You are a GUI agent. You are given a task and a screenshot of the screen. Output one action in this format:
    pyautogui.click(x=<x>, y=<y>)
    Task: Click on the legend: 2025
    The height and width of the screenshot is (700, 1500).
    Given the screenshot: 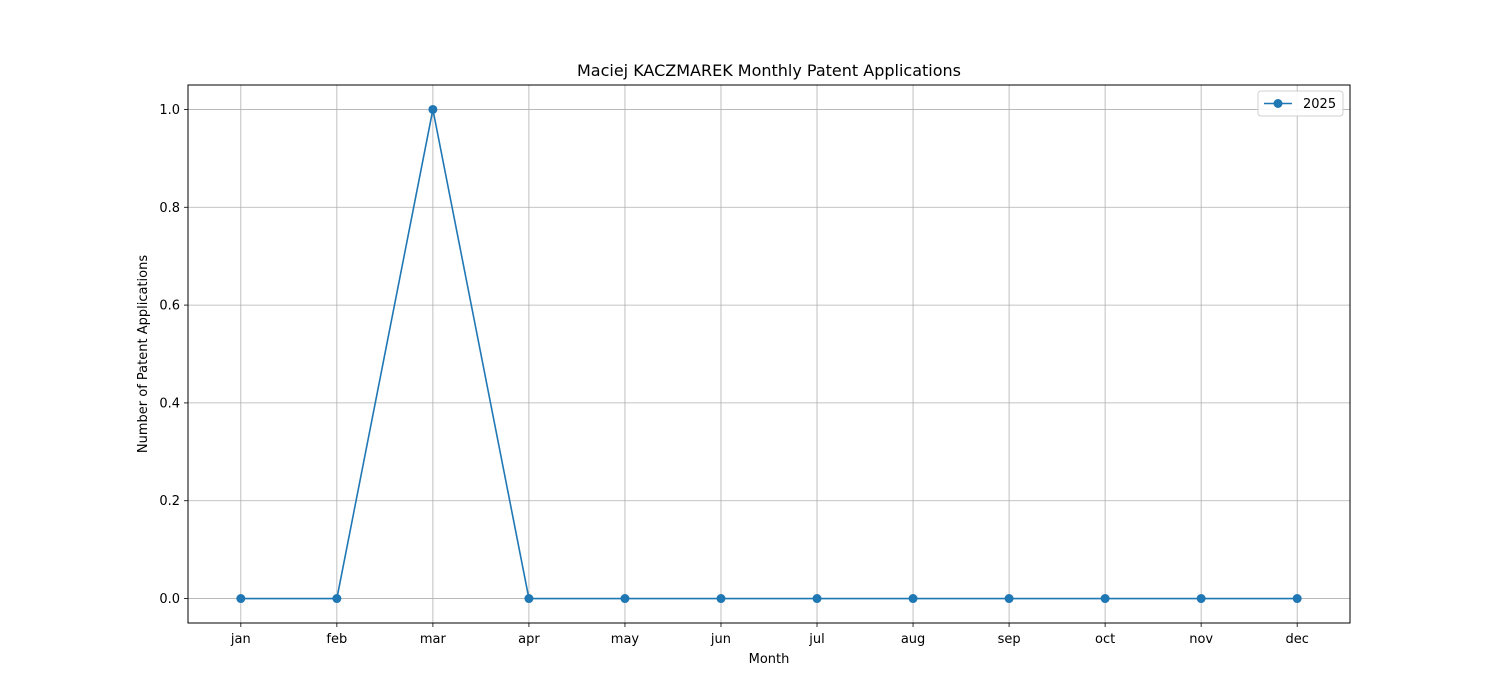 What is the action you would take?
    pyautogui.click(x=1300, y=103)
    